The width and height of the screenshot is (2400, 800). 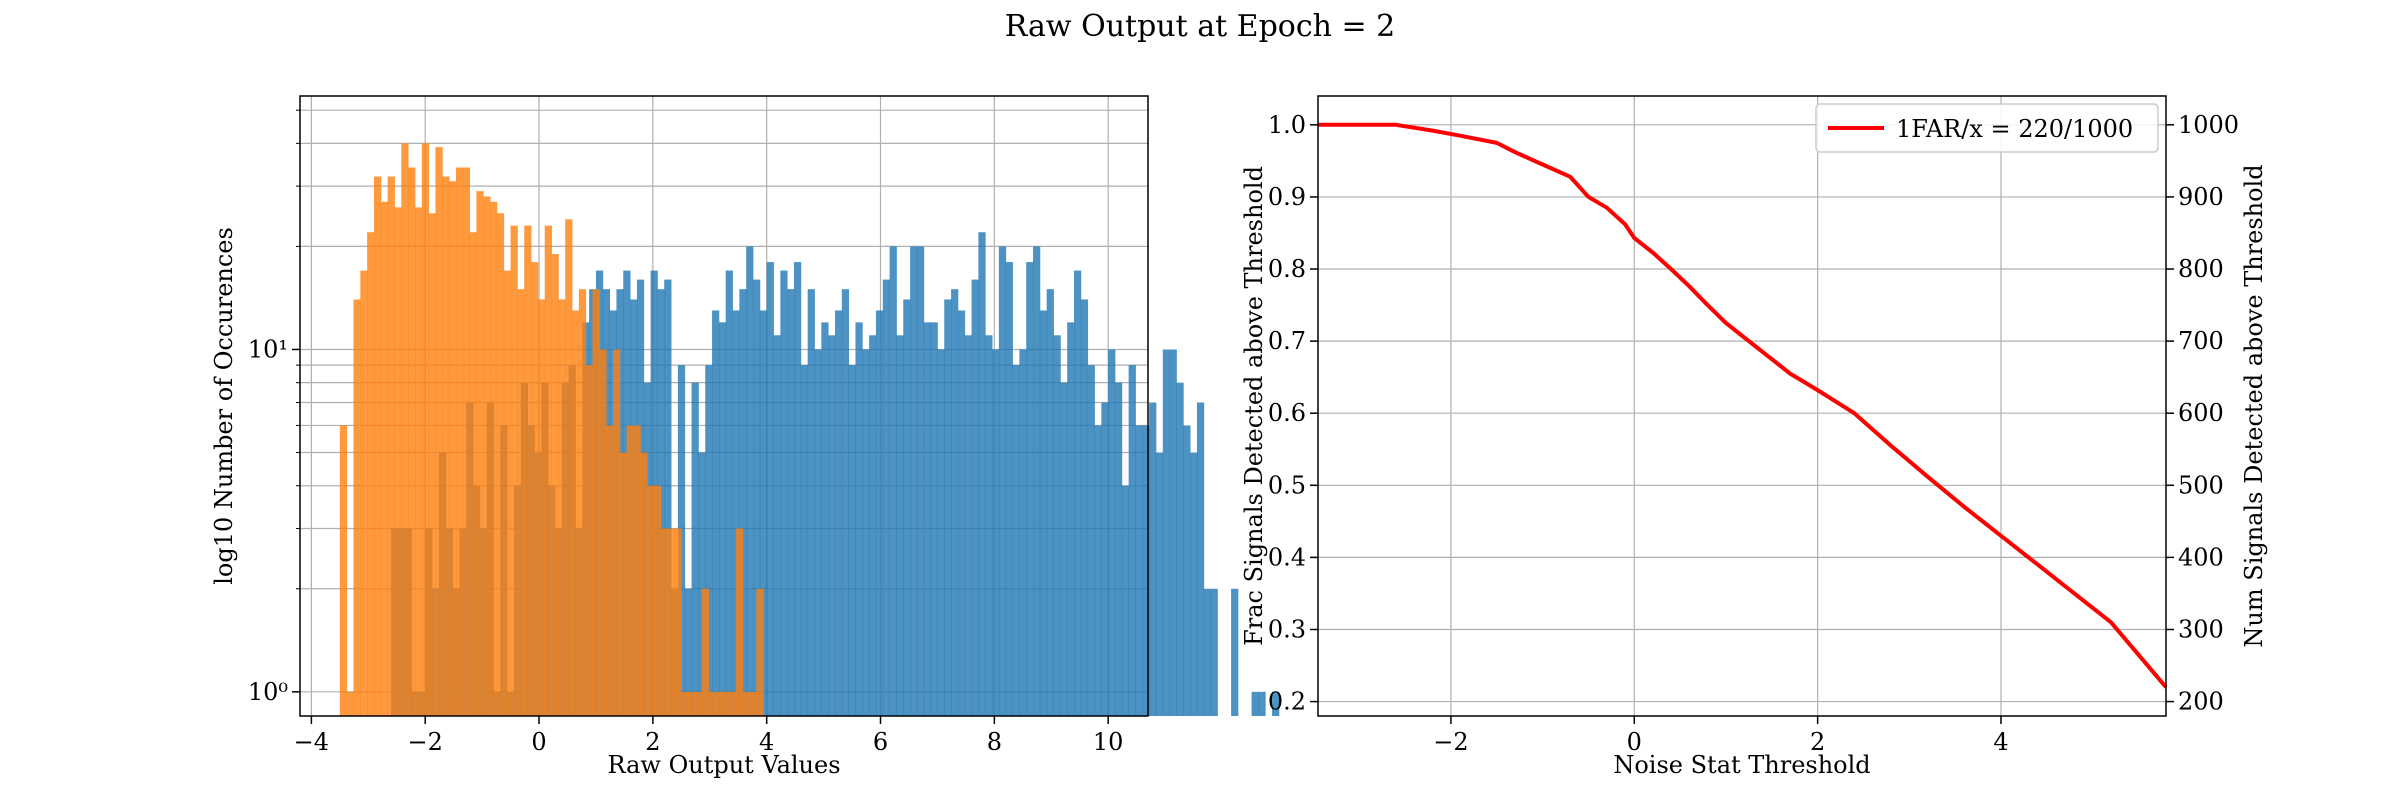 What do you see at coordinates (1287, 341) in the screenshot?
I see `y-tick-label: 0.7` at bounding box center [1287, 341].